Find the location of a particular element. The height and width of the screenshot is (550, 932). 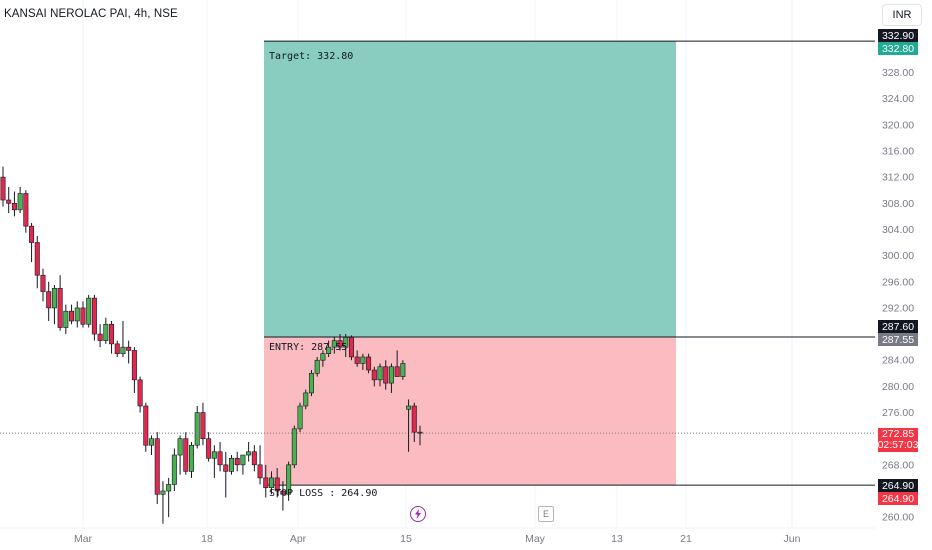

x-tick-label: 18 is located at coordinates (207, 539).